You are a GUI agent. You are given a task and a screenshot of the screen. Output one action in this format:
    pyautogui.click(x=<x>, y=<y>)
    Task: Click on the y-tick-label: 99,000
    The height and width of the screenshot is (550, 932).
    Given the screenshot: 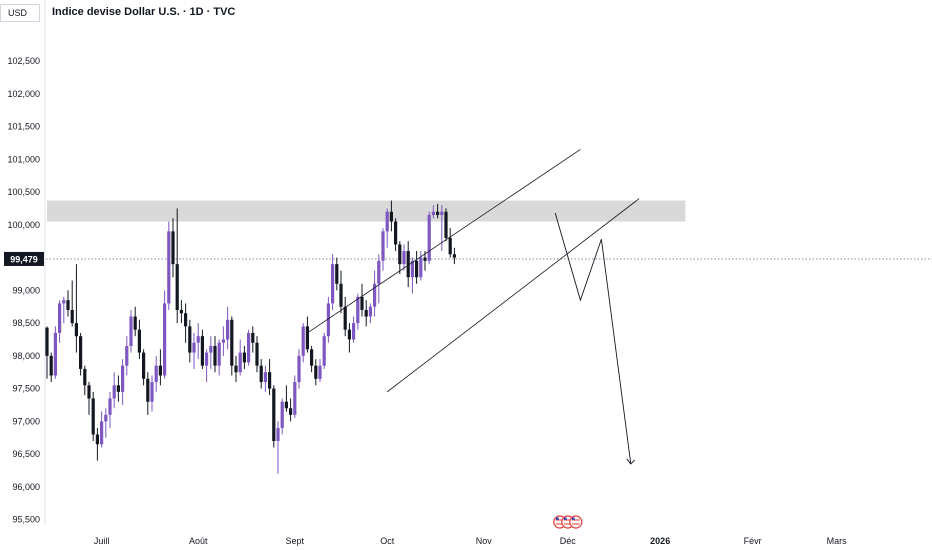 What is the action you would take?
    pyautogui.click(x=26, y=290)
    